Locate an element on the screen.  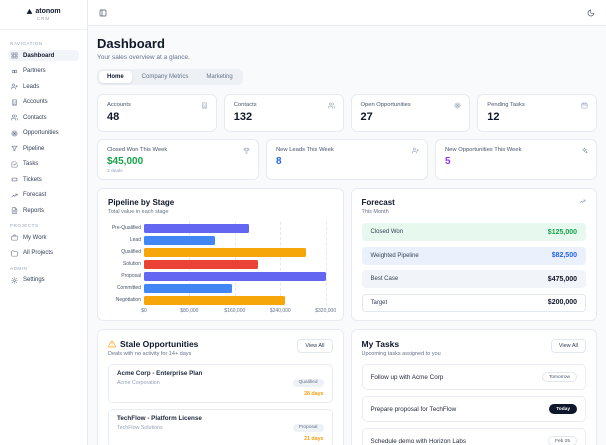
highlight-card: New Opportunities This Week 5 is located at coordinates (516, 159).